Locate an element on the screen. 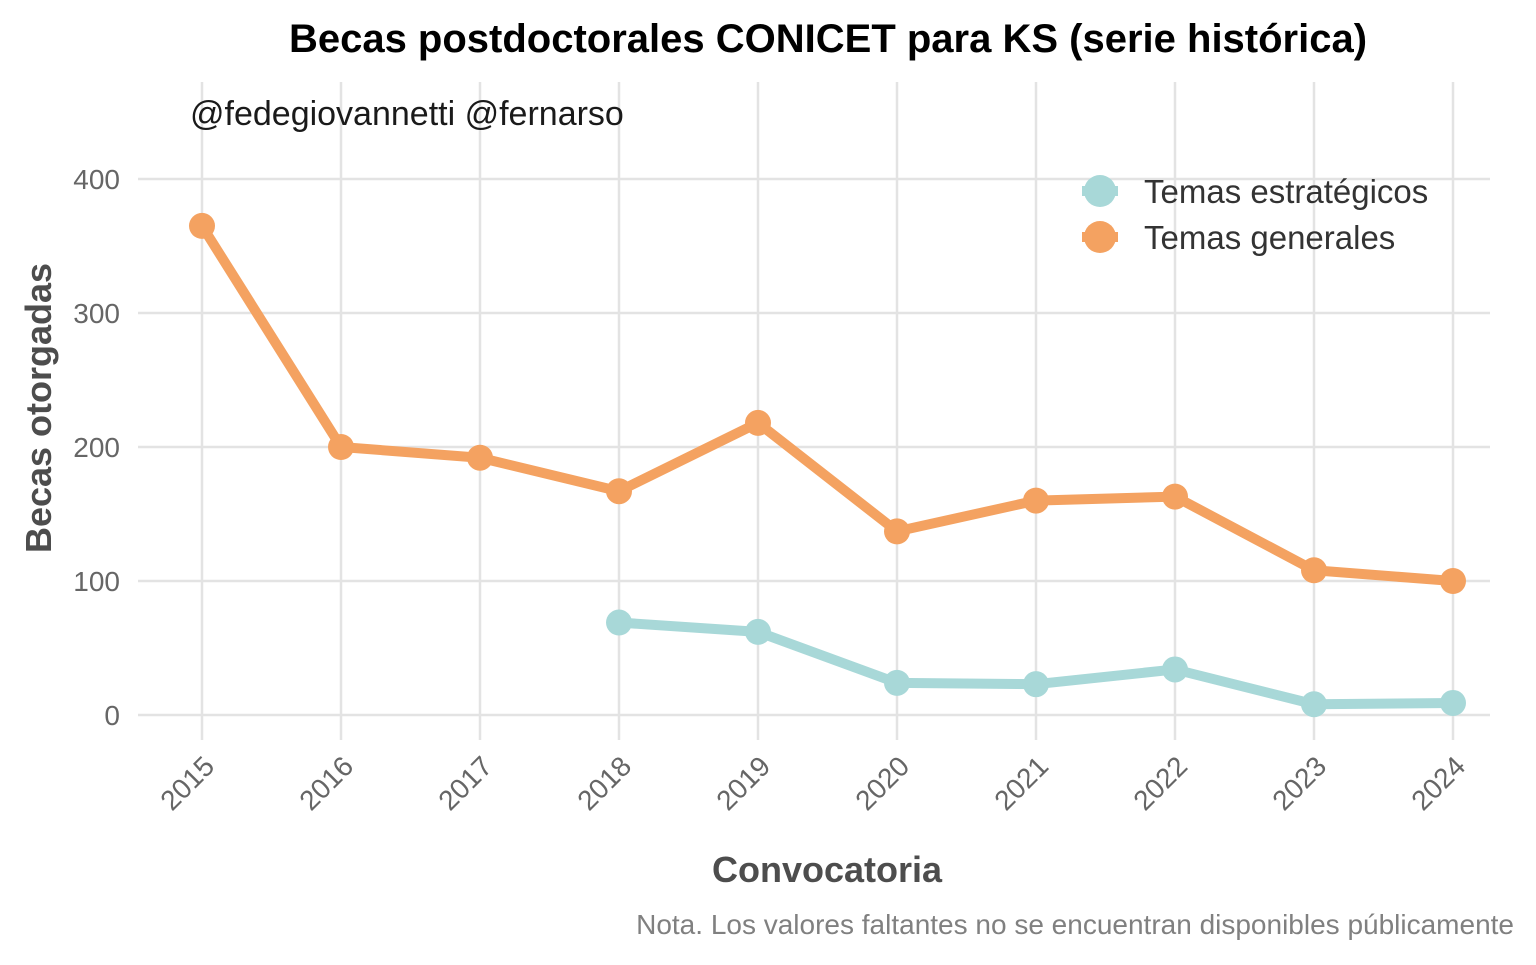  legend-label: Temas estratégicos is located at coordinates (1286, 191).